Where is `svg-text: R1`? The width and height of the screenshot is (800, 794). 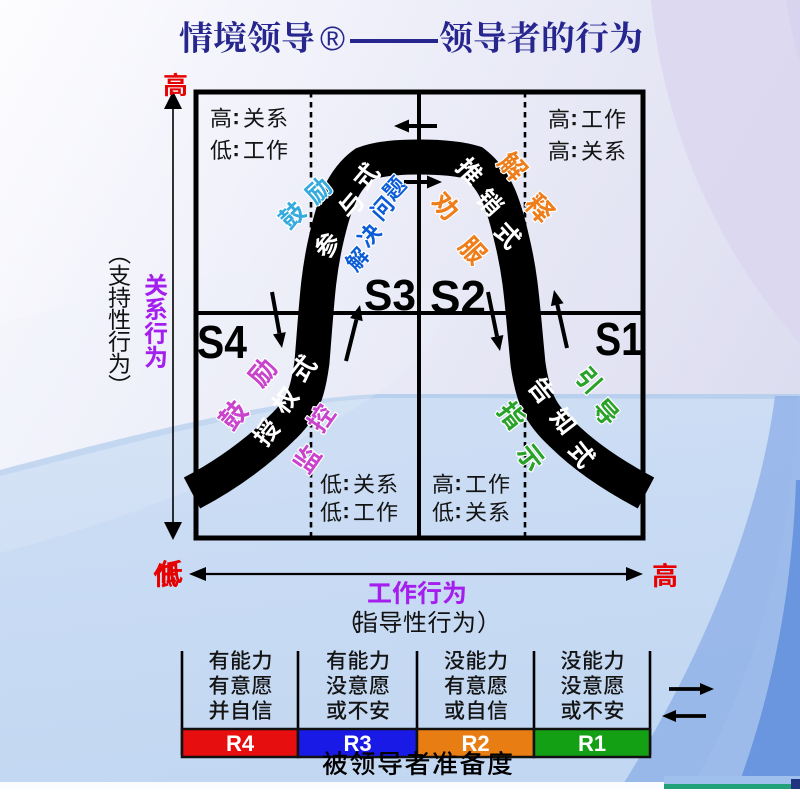
svg-text: R1 is located at coordinates (592, 743).